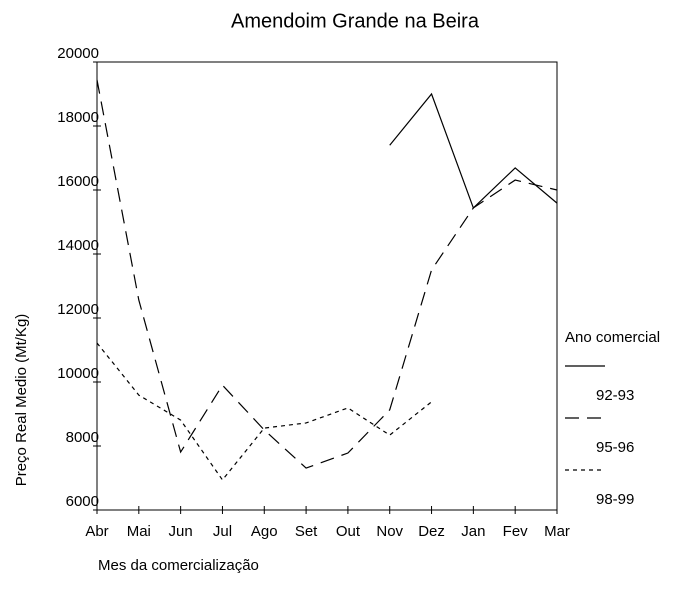 This screenshot has width=690, height=602. Describe the element at coordinates (78, 373) in the screenshot. I see `y-tick-label: 10000` at that location.